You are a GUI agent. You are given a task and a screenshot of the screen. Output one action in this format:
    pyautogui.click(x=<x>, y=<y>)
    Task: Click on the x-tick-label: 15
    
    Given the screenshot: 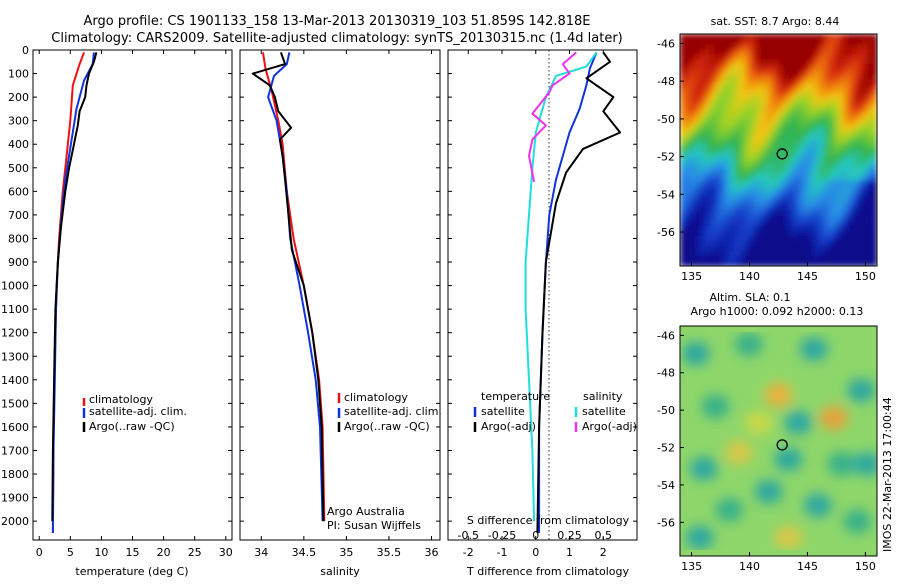 What is the action you would take?
    pyautogui.click(x=133, y=552)
    